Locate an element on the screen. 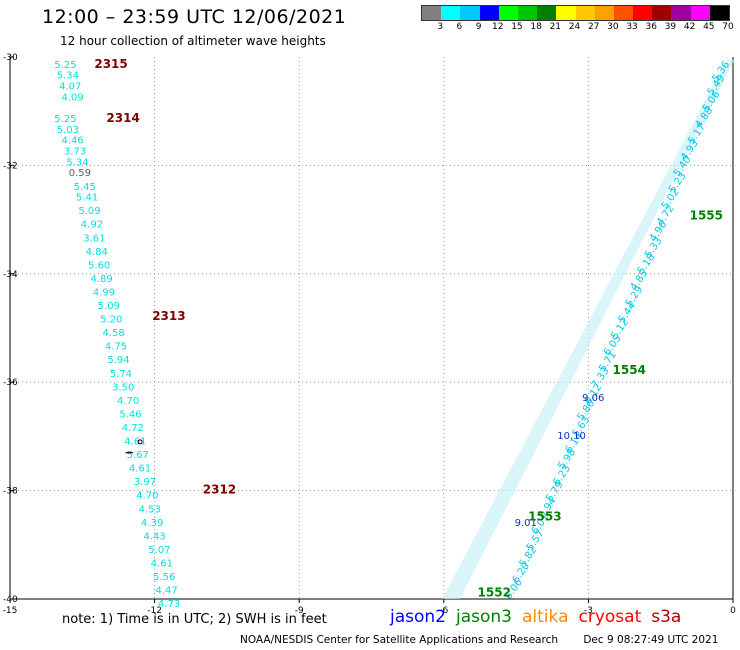 The width and height of the screenshot is (740, 650). satellite-s3a: s3a is located at coordinates (666, 617).